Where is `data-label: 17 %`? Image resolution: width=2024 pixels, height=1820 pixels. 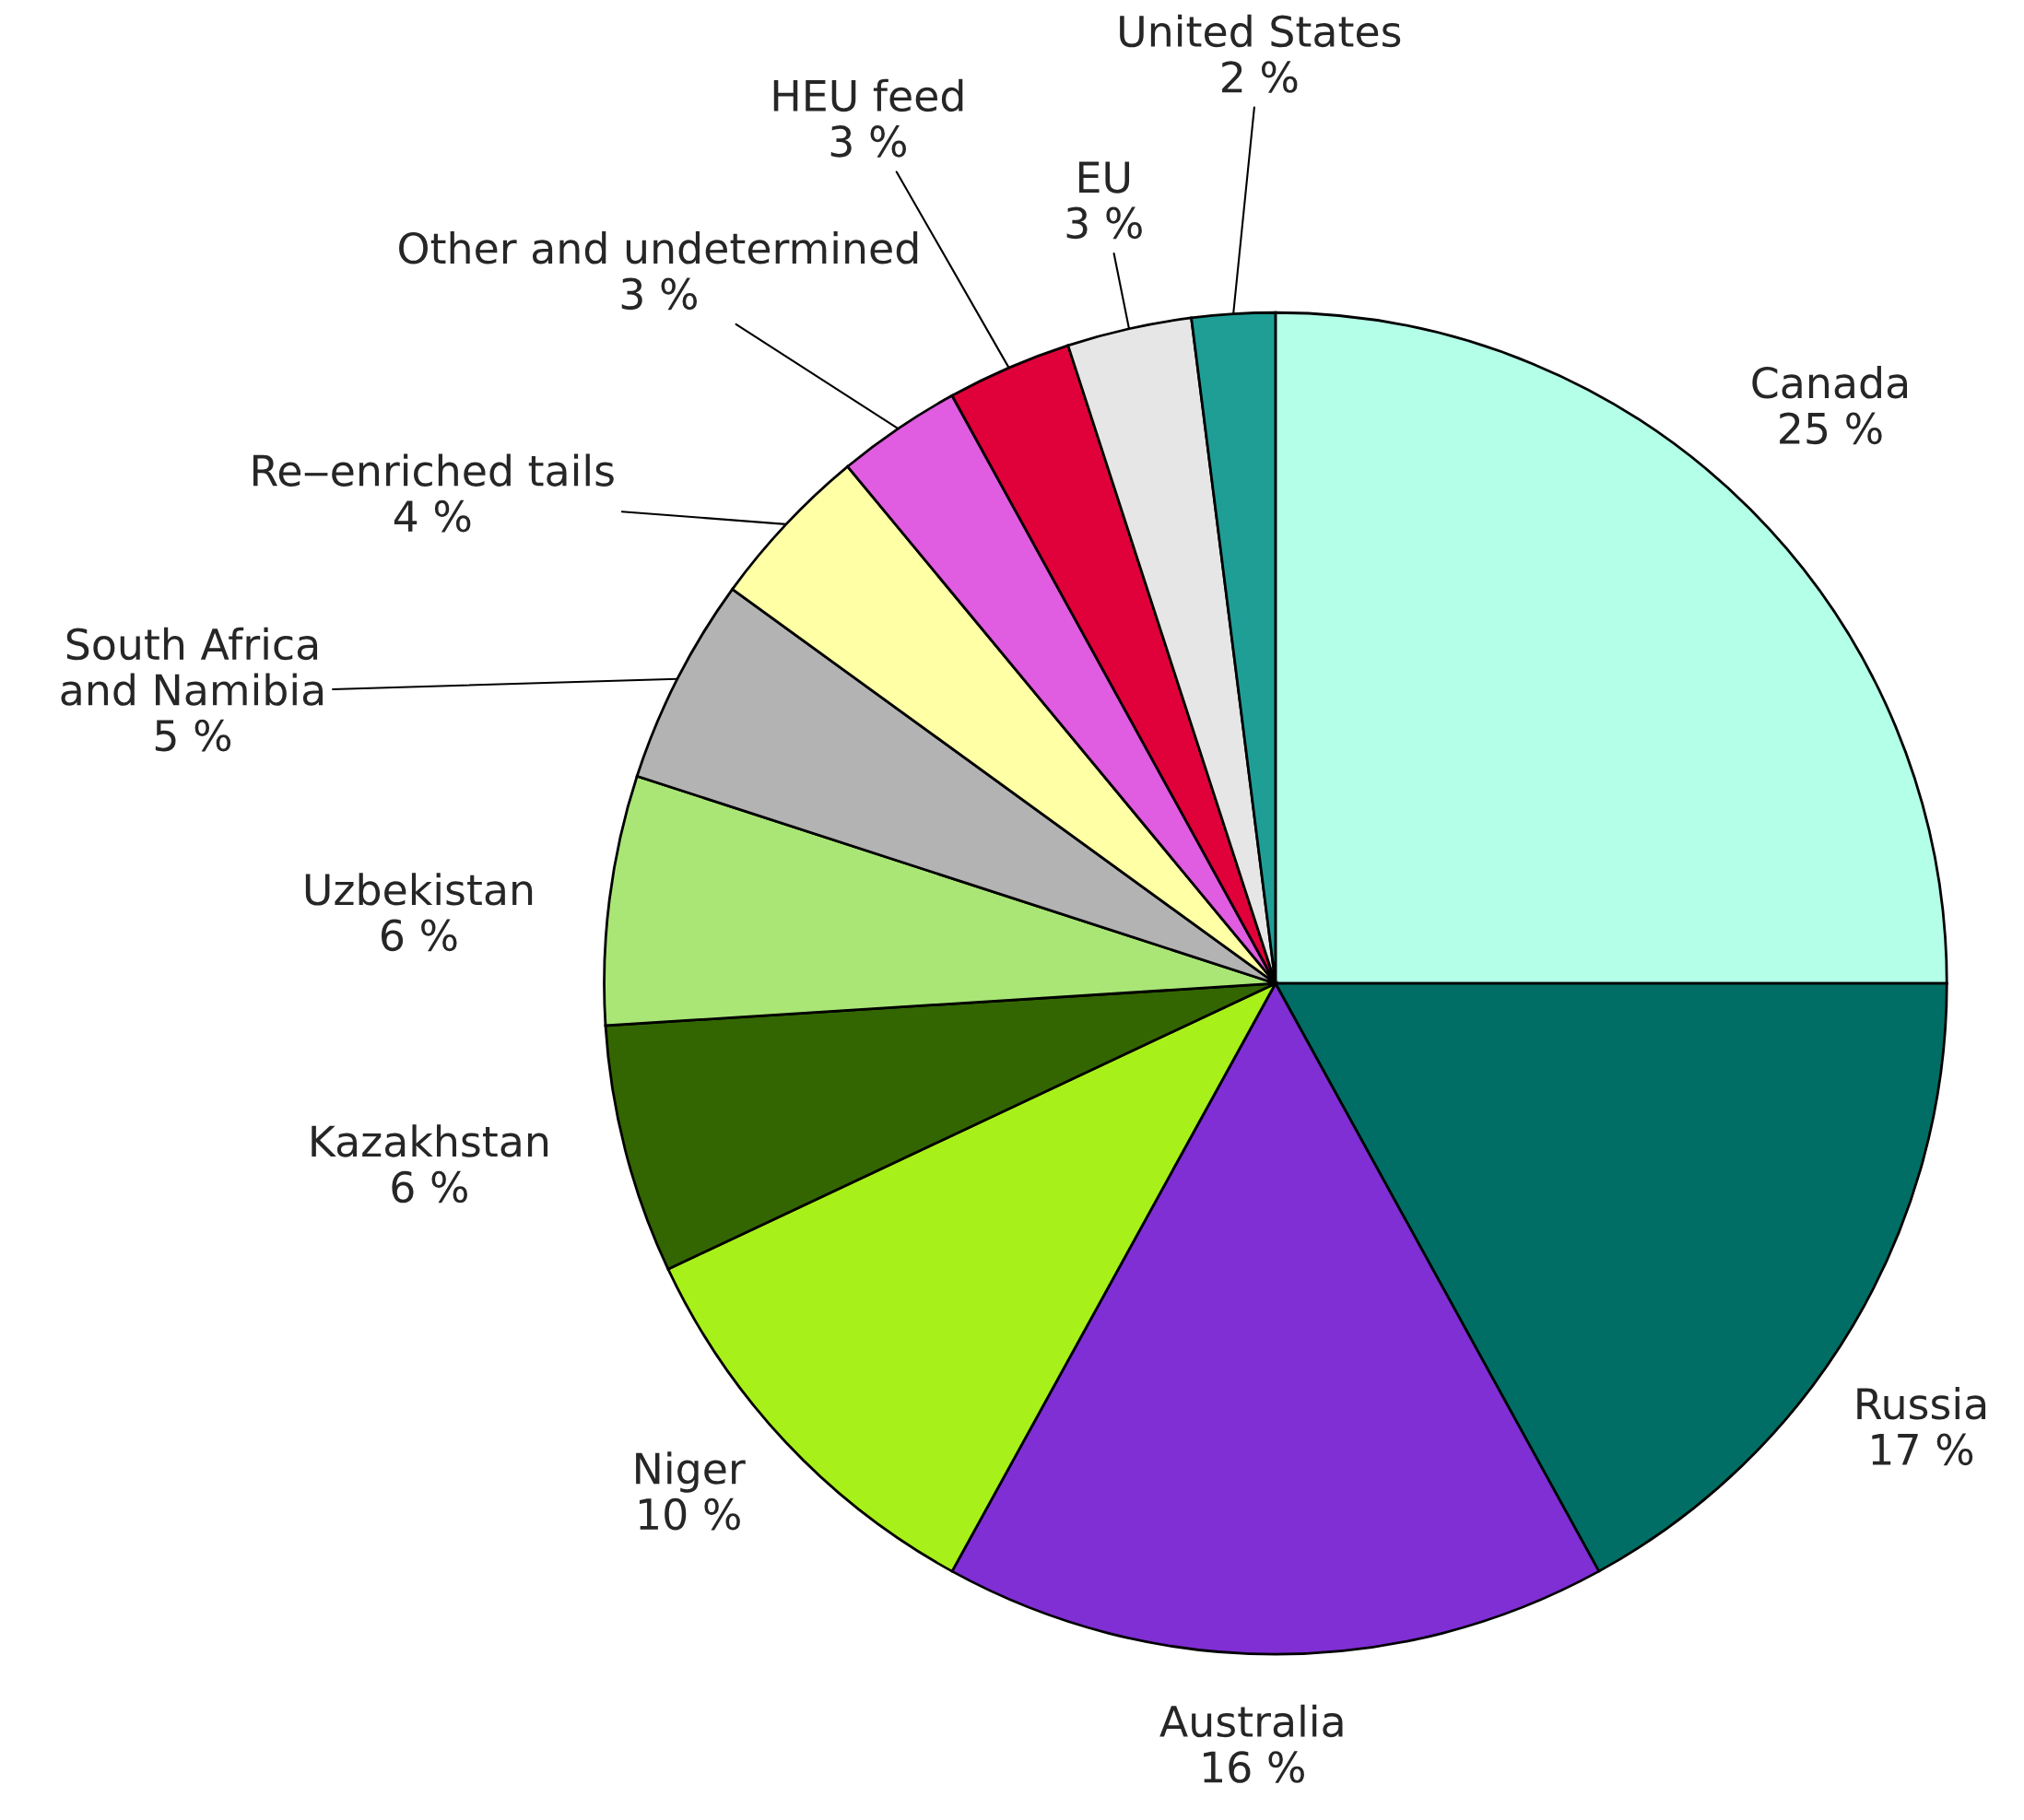
data-label: 17 % is located at coordinates (1922, 1449).